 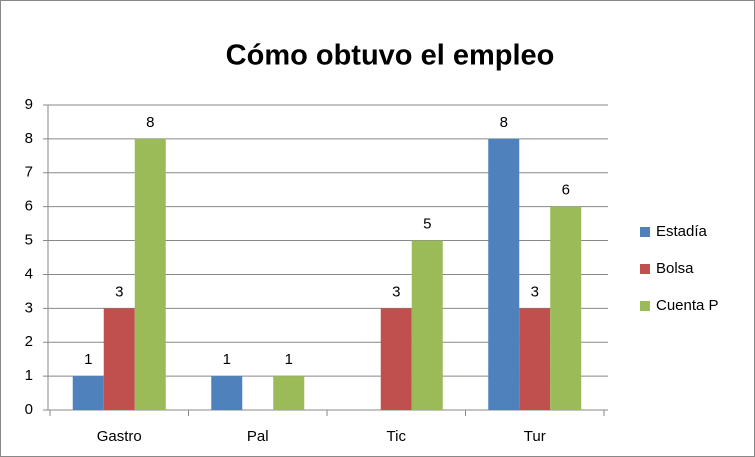 I want to click on x-tick-label: Gastro, so click(x=119, y=436).